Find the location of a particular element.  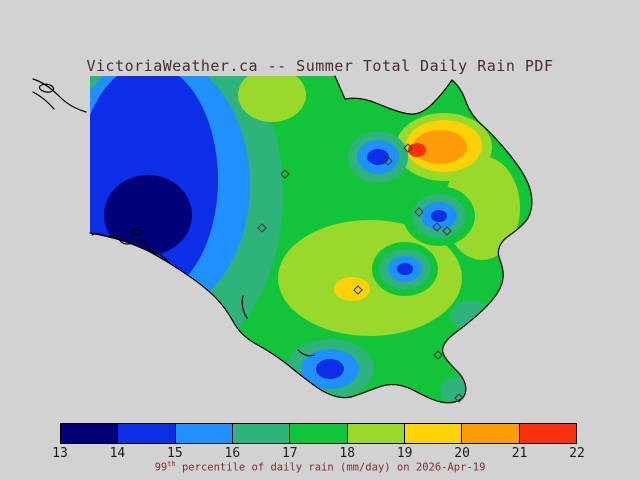

colorbar-tick-19: 19 is located at coordinates (404, 453).